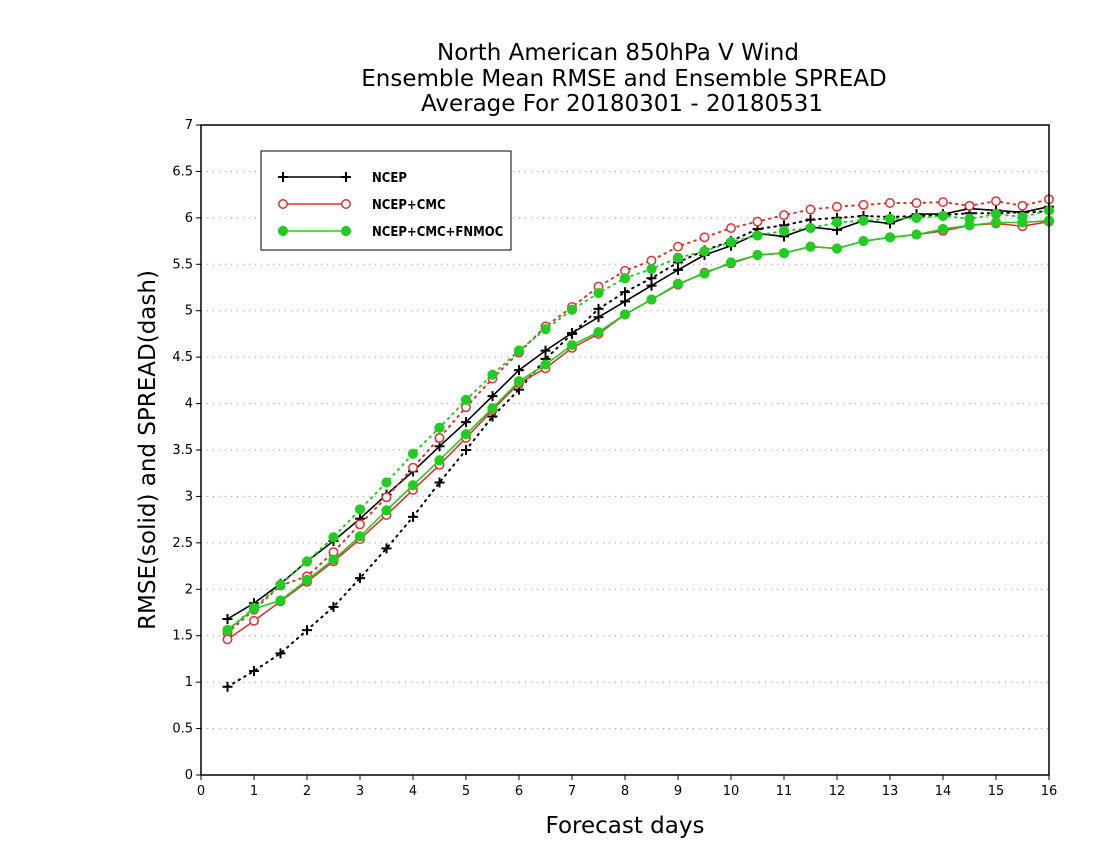 This screenshot has height=850, width=1100. Describe the element at coordinates (519, 791) in the screenshot. I see `x-tick-label: 6` at that location.